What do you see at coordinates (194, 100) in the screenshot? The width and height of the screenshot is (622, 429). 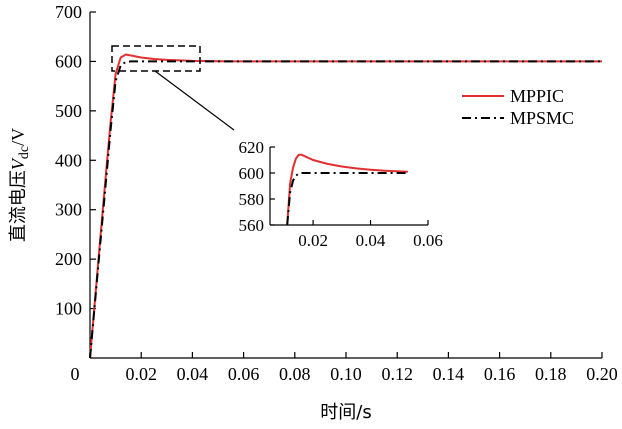 I see `zoom-connector` at bounding box center [194, 100].